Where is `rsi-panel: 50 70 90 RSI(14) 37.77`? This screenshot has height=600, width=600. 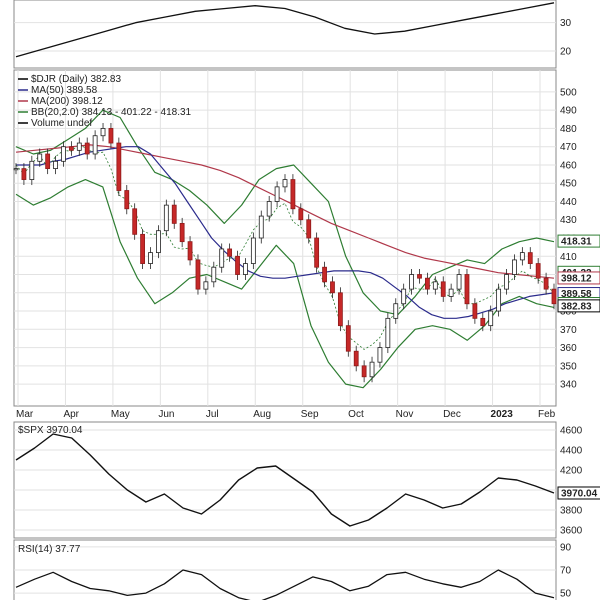
rsi-panel: 50 70 90 RSI(14) 37.77 is located at coordinates (292, 569).